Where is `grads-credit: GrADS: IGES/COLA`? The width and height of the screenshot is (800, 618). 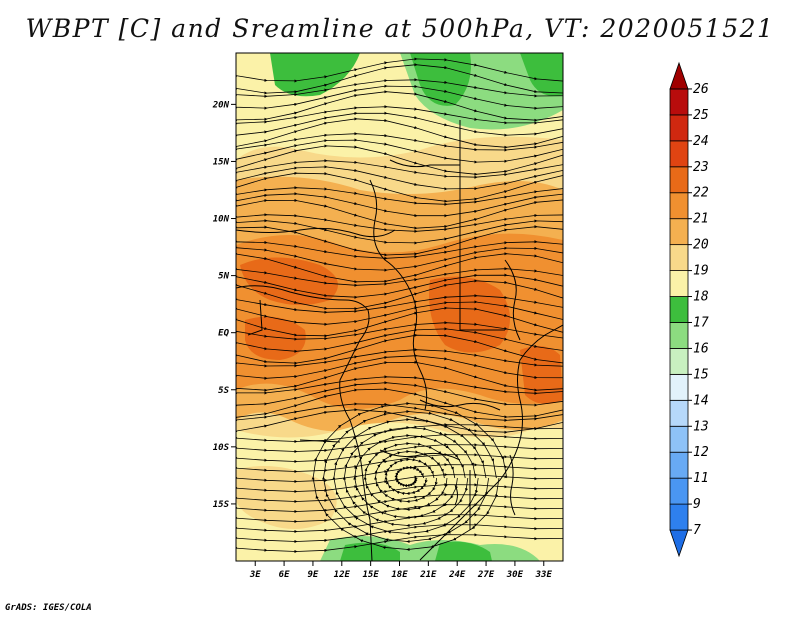 grads-credit: GrADS: IGES/COLA is located at coordinates (48, 608).